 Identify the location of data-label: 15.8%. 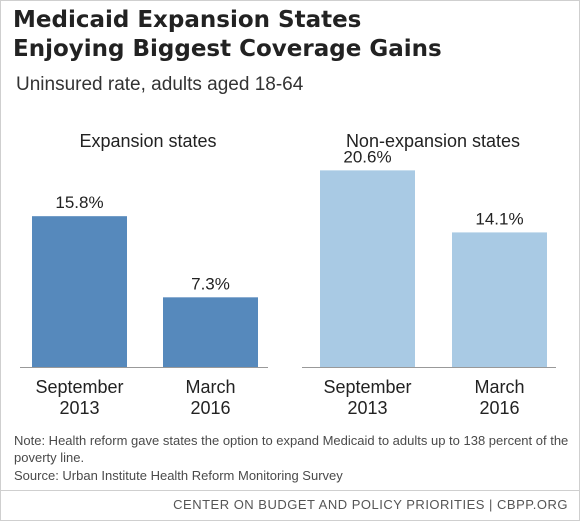
(79, 202).